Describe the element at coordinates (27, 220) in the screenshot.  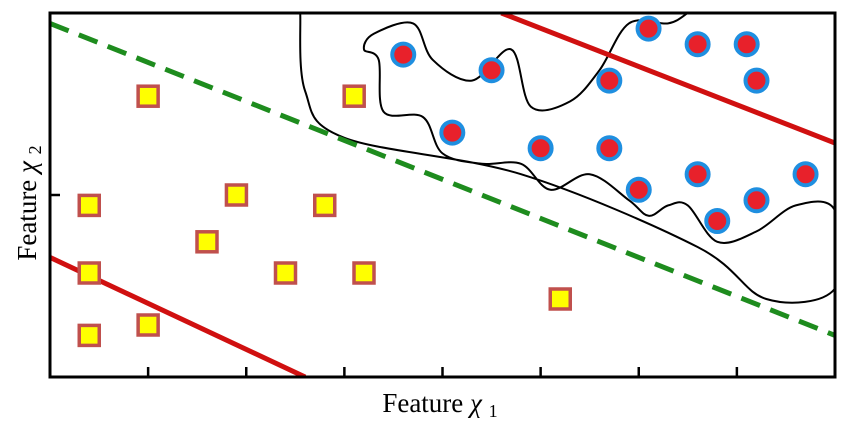
I see `y-axis-label-text: Feature` at that location.